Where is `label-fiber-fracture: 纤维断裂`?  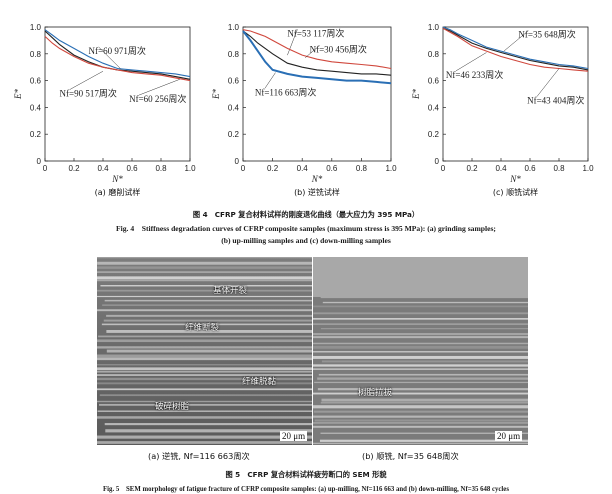 label-fiber-fracture: 纤维断裂 is located at coordinates (202, 328).